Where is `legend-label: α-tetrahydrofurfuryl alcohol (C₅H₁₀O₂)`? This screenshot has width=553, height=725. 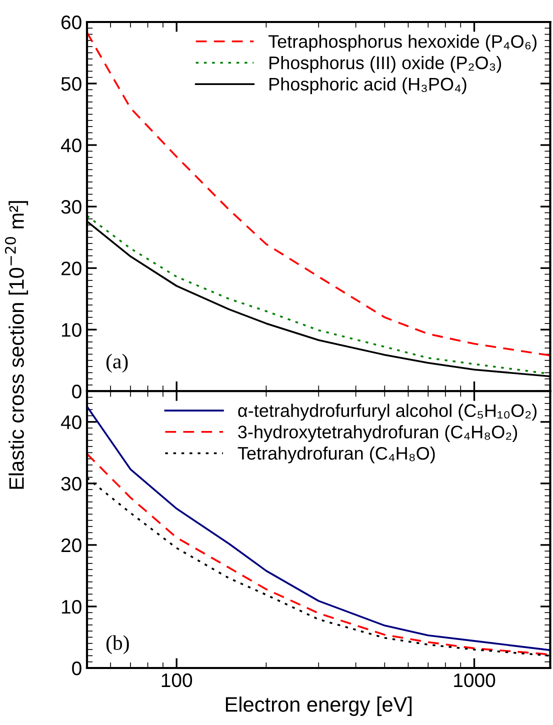 legend-label: α-tetrahydrofurfuryl alcohol (C₅H₁₀O₂) is located at coordinates (387, 412).